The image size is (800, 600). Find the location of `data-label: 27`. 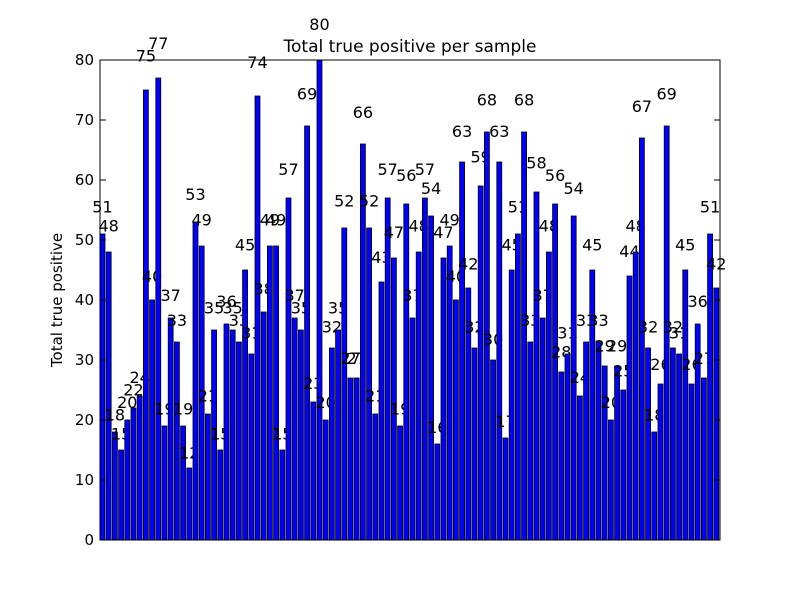

data-label: 27 is located at coordinates (350, 358).